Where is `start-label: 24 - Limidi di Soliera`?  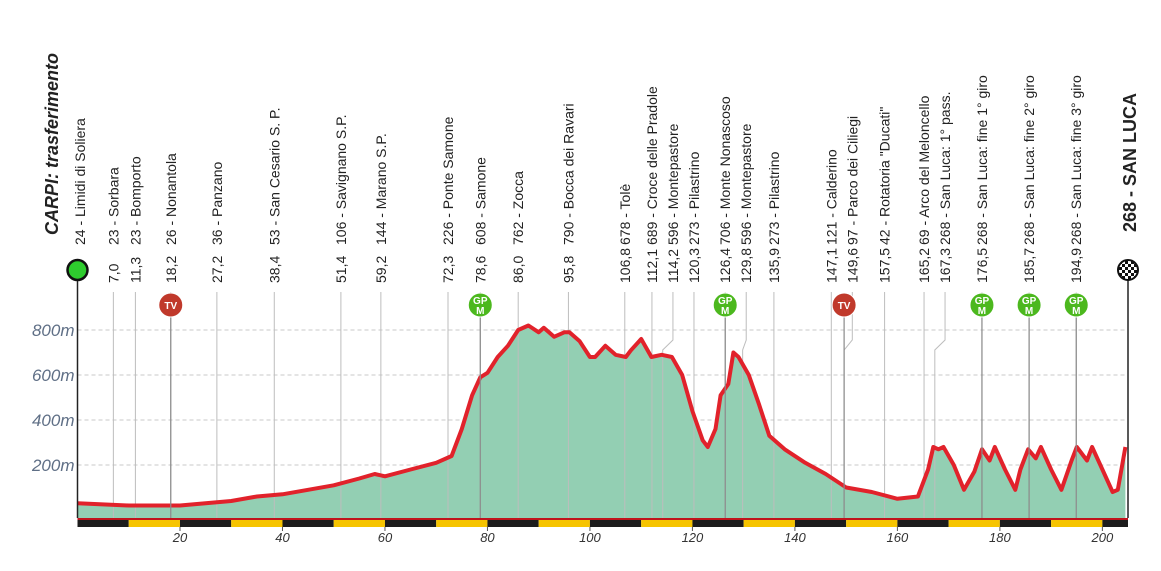 start-label: 24 - Limidi di Soliera is located at coordinates (80, 181).